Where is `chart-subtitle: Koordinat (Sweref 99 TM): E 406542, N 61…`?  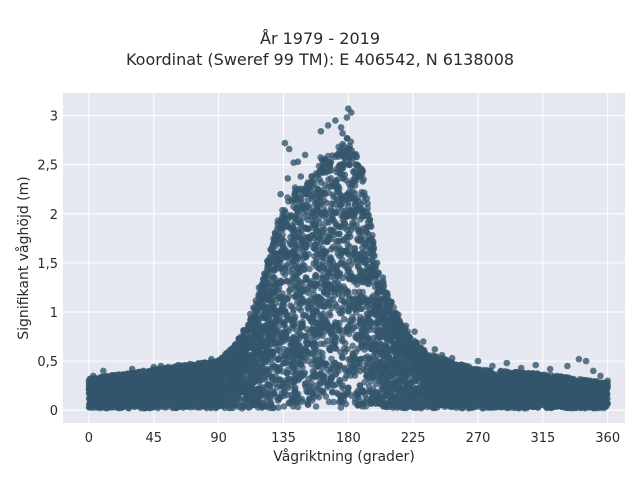
chart-subtitle: Koordinat (Sweref 99 TM): E 406542, N 61… is located at coordinates (320, 59).